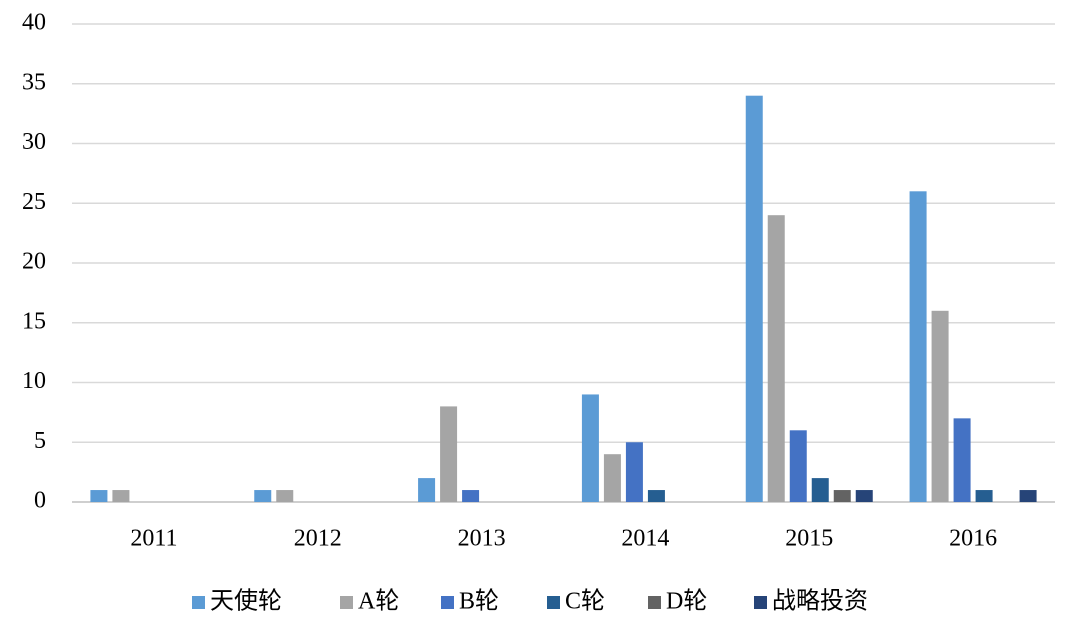 Image resolution: width=1080 pixels, height=635 pixels. What do you see at coordinates (585, 601) in the screenshot?
I see `legend-label: C轮` at bounding box center [585, 601].